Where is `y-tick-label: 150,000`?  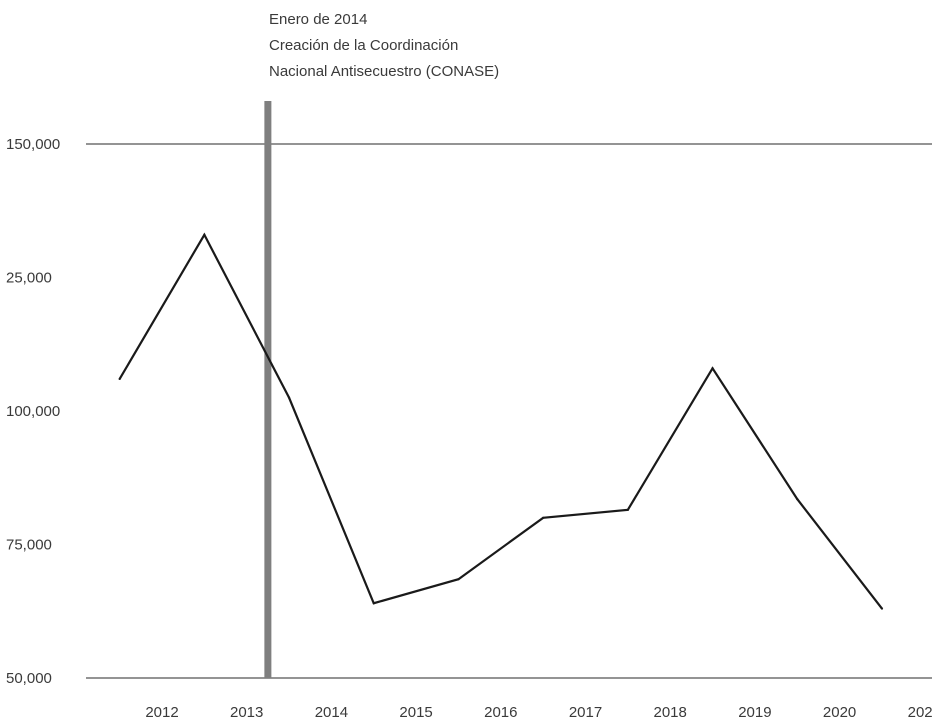 y-tick-label: 150,000 is located at coordinates (33, 144).